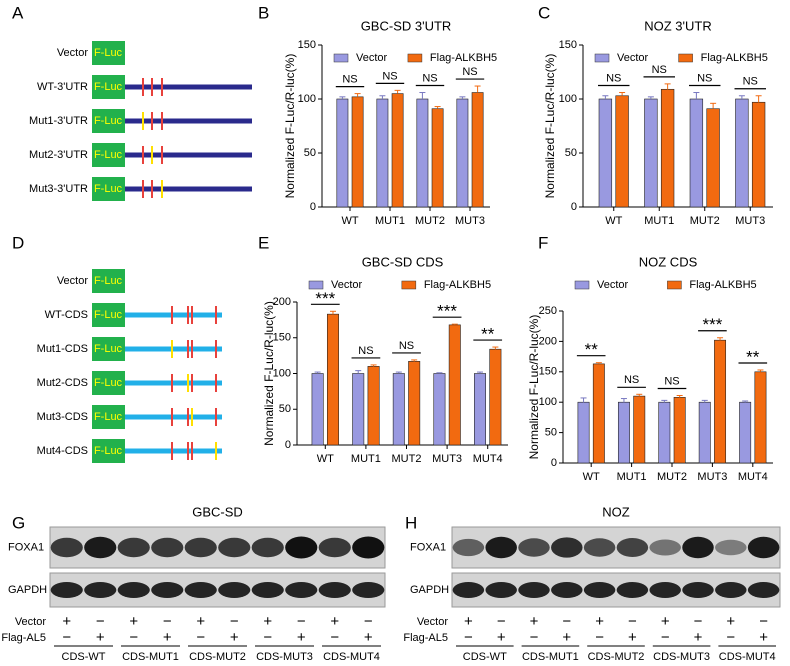  Describe the element at coordinates (488, 334) in the screenshot. I see `sig-label: **` at that location.